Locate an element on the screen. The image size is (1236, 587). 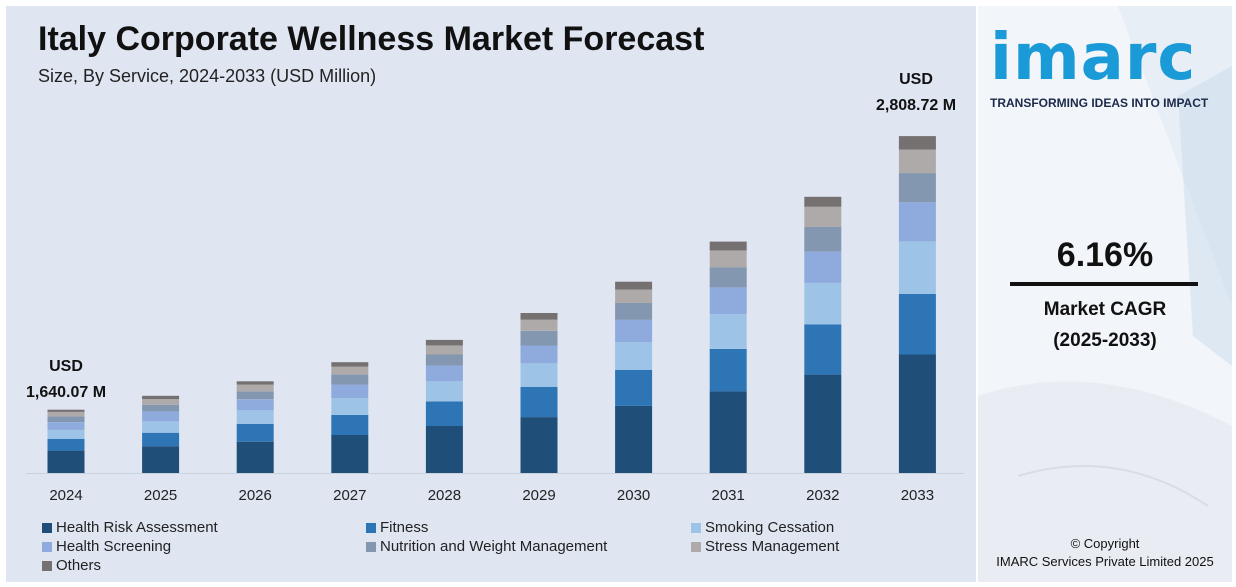
bar-stack-2033 is located at coordinates (917, 304).